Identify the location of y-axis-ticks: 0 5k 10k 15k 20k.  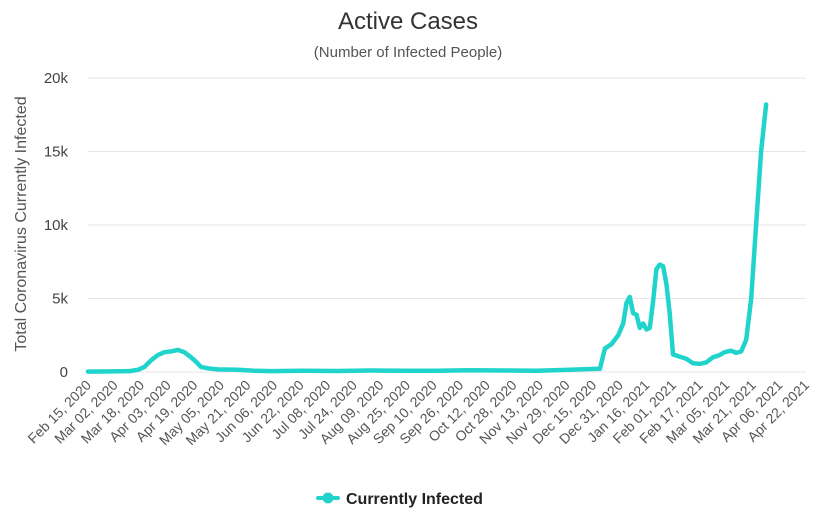
(56, 225).